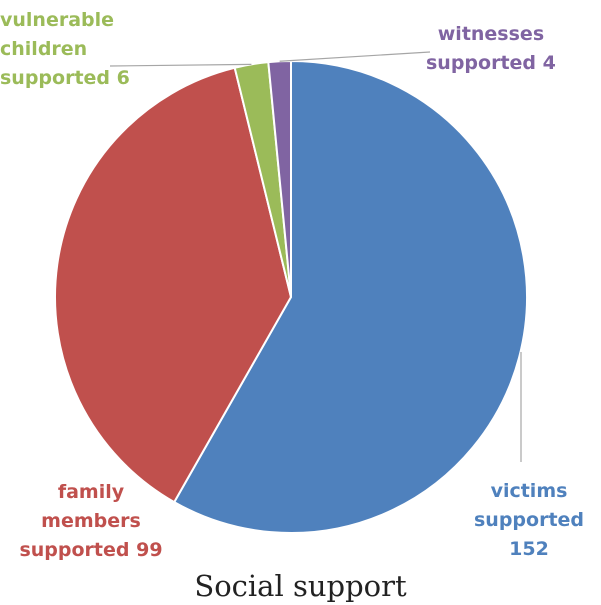  I want to click on label-line: supported, so click(529, 520).